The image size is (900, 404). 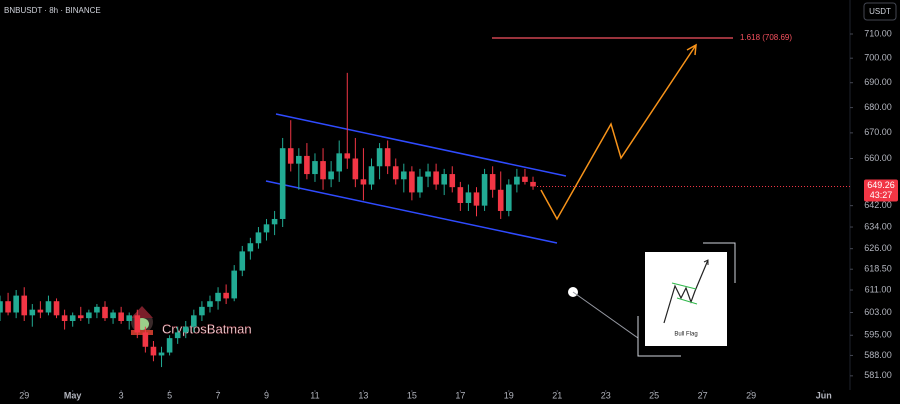 What do you see at coordinates (73, 395) in the screenshot?
I see `x-tick-label: May` at bounding box center [73, 395].